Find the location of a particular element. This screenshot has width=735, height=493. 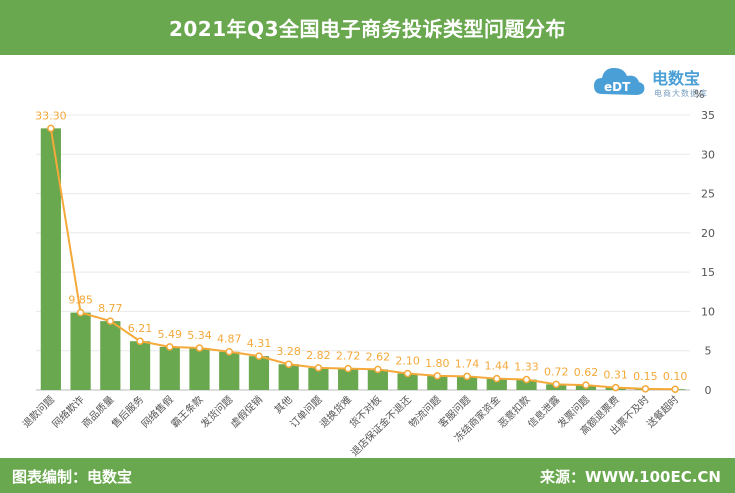

data-label: 0.10 is located at coordinates (675, 376).